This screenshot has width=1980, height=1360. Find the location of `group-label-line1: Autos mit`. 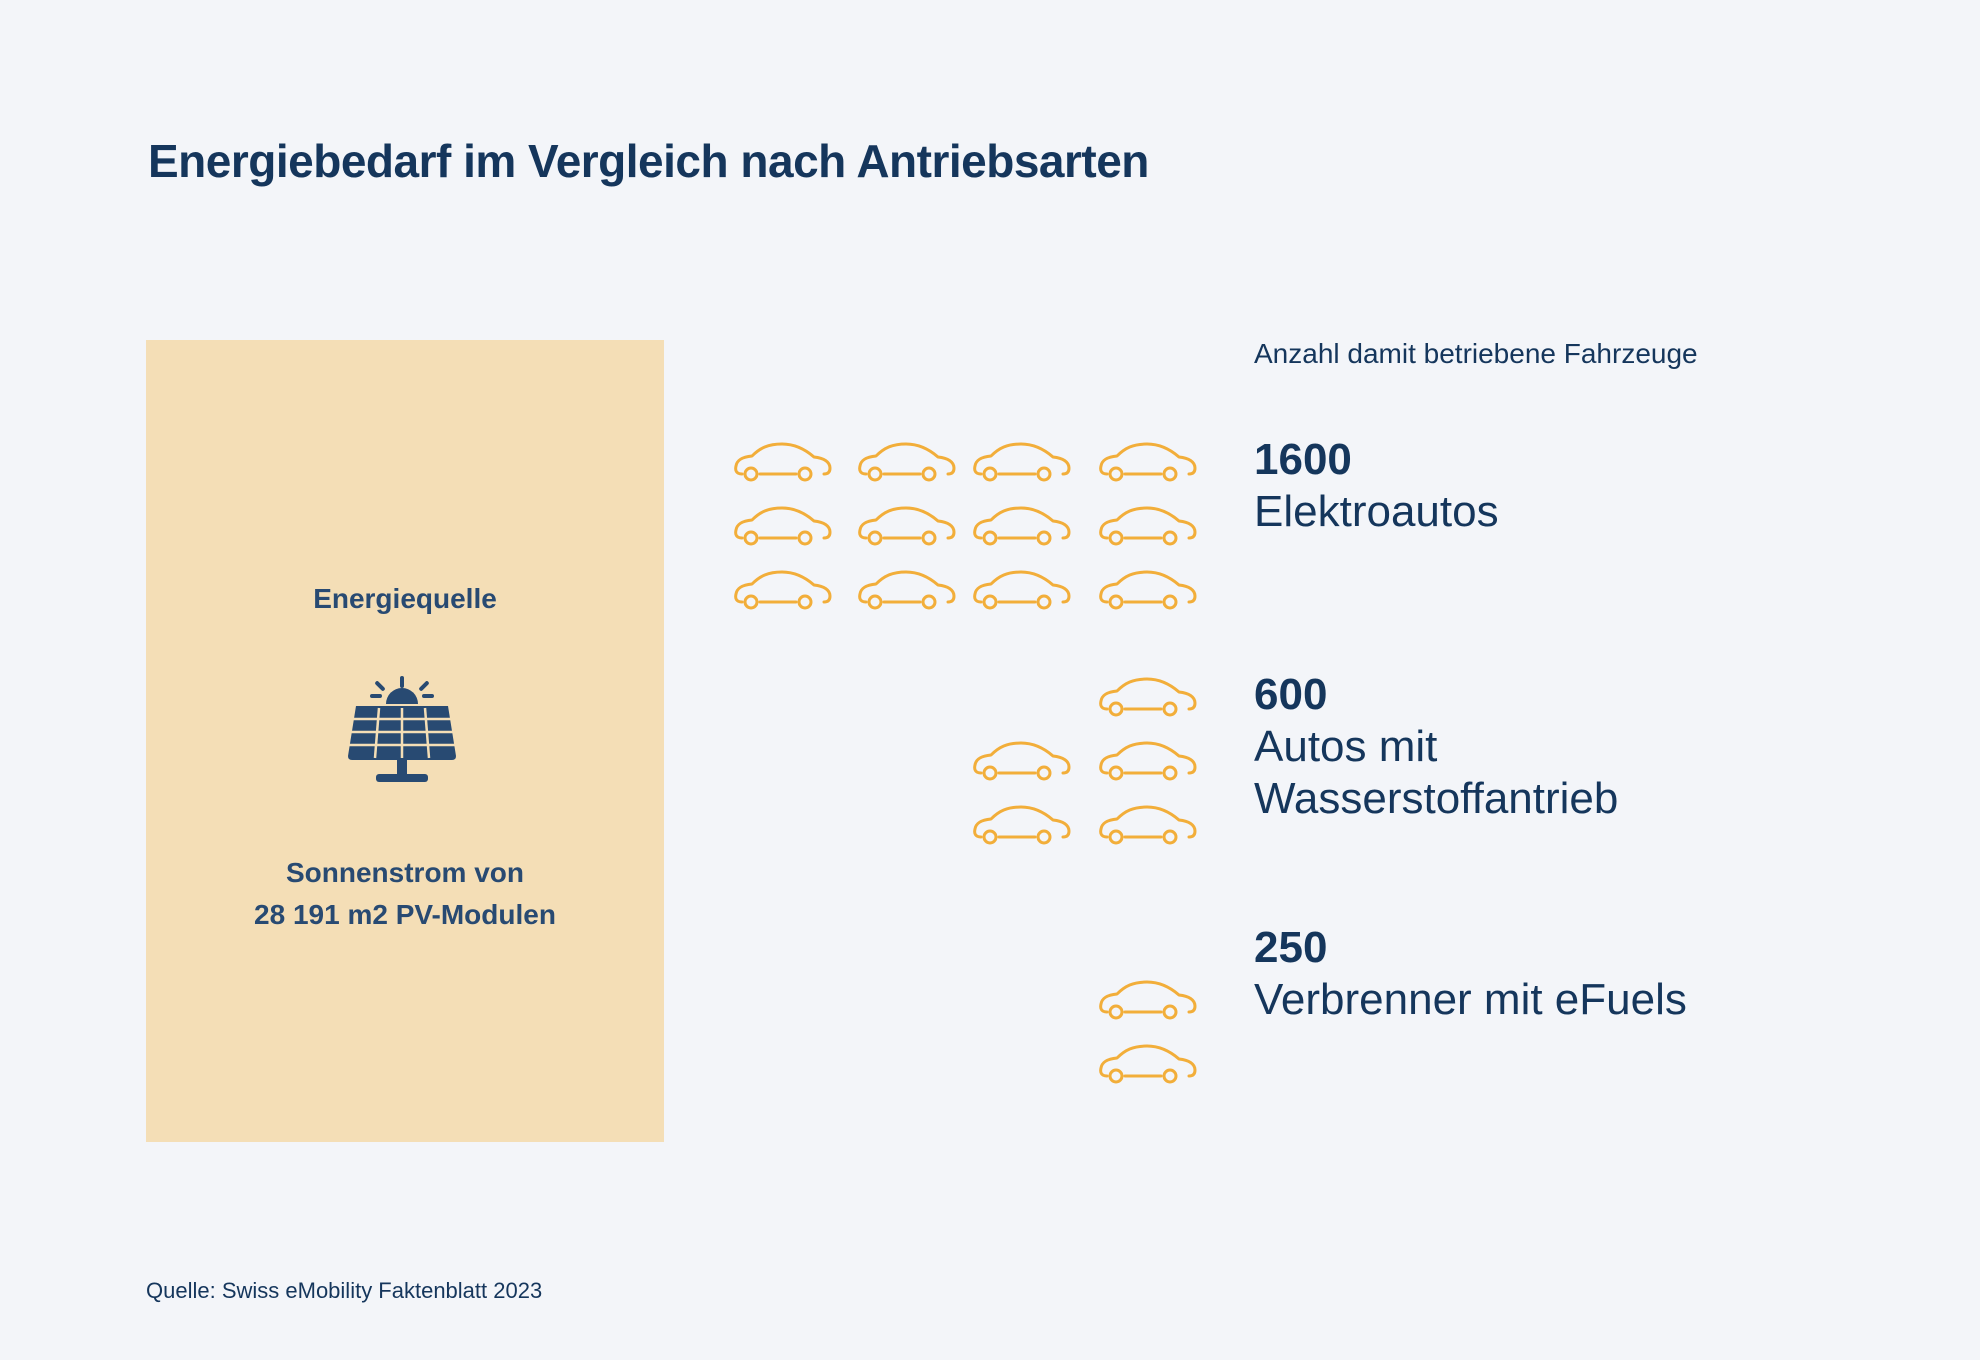

group-label-line1: Autos mit is located at coordinates (1346, 746).